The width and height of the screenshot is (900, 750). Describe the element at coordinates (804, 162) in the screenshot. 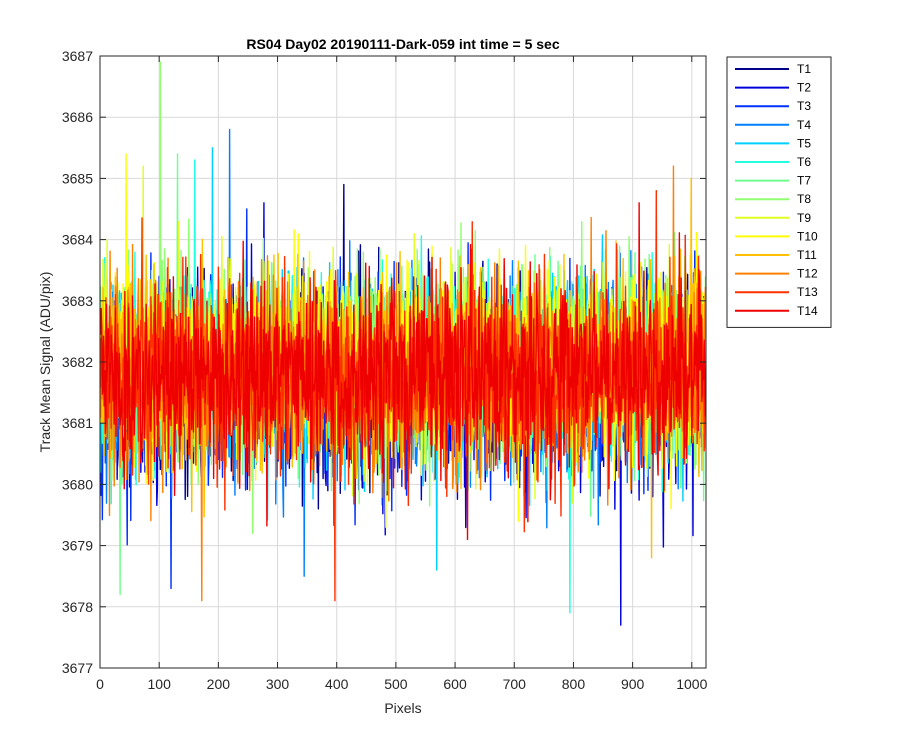

I see `legend-label: T6` at that location.